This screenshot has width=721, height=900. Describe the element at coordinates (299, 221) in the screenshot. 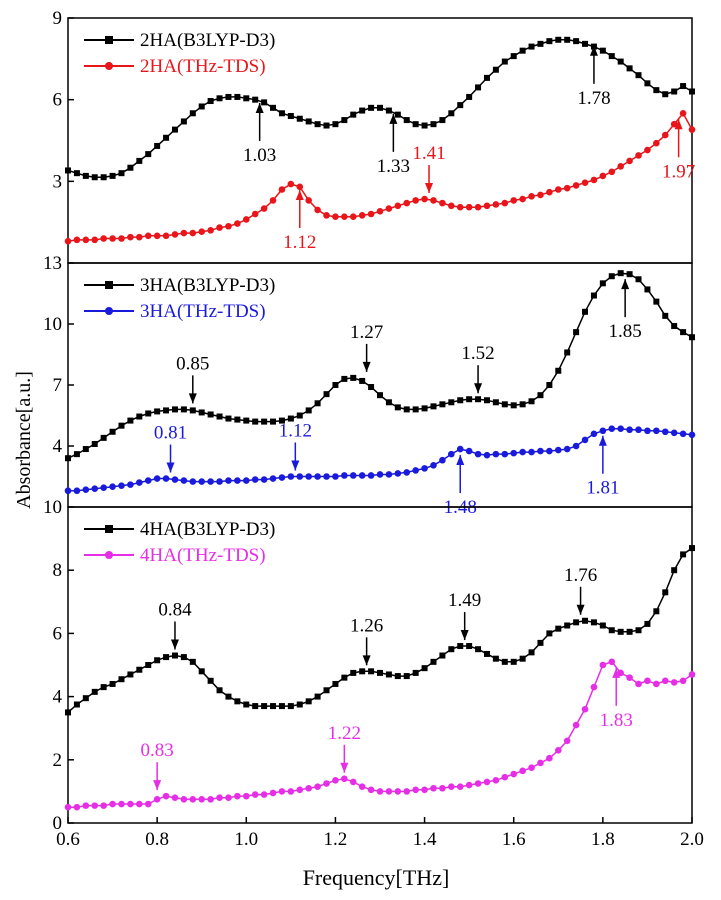

I see `peak-annotation: 1.12` at that location.